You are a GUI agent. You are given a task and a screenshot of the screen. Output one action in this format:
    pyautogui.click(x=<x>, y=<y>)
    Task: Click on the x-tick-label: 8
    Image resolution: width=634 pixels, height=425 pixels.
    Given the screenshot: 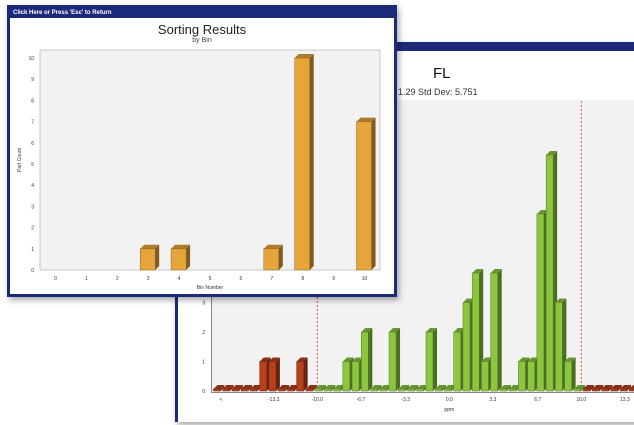 What is the action you would take?
    pyautogui.click(x=302, y=279)
    